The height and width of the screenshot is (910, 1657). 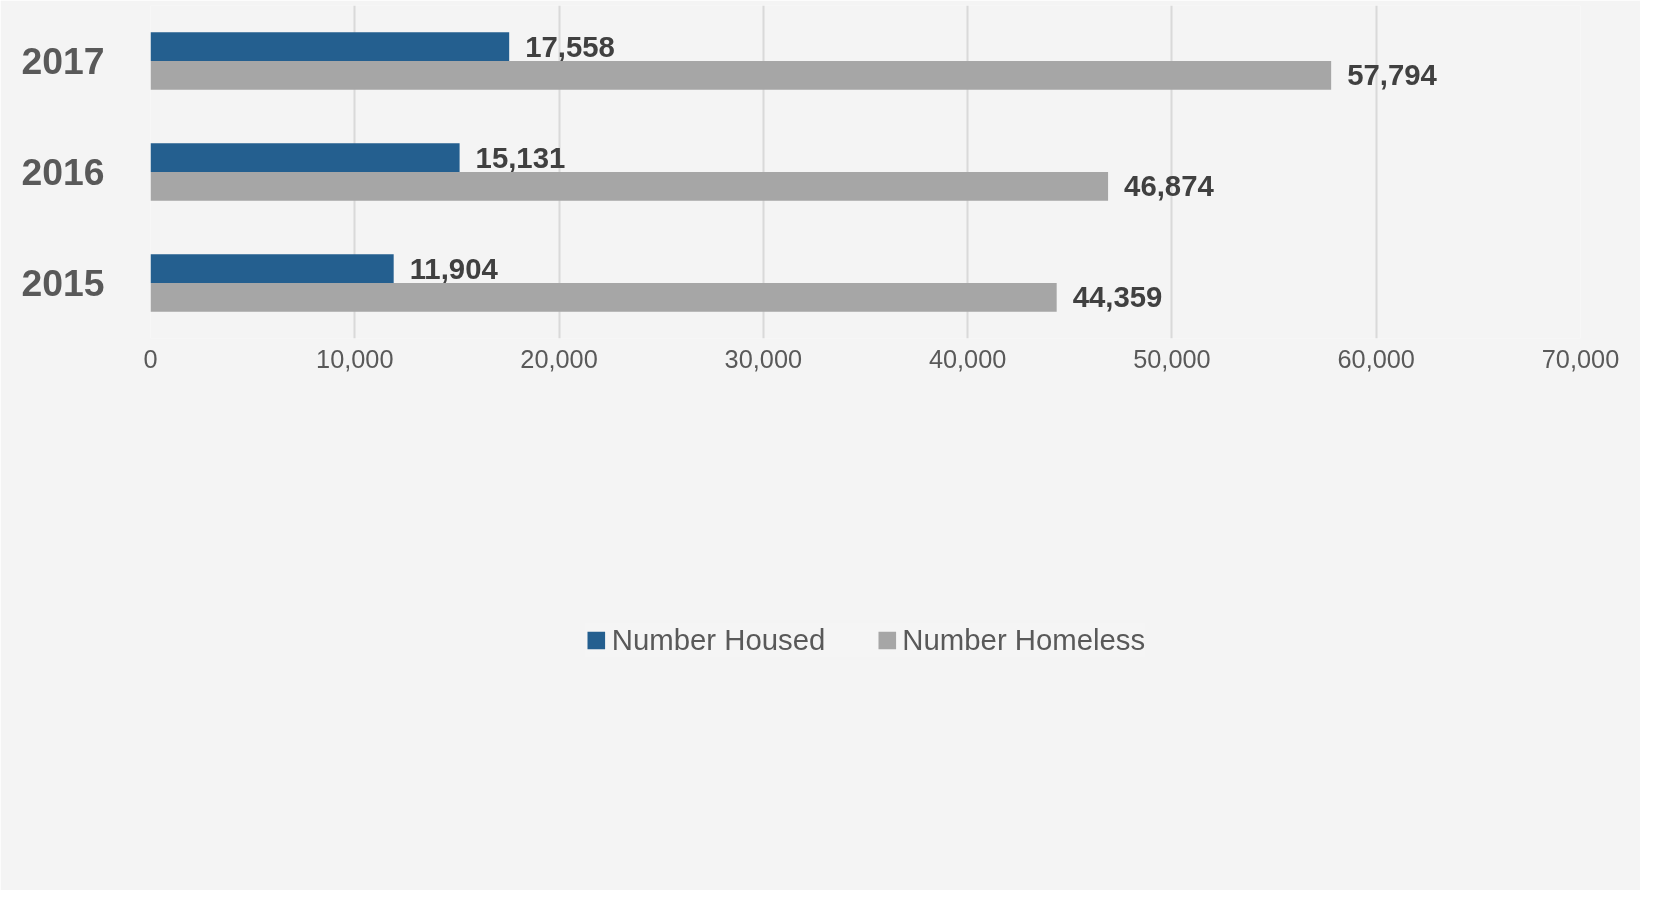 What do you see at coordinates (763, 358) in the screenshot?
I see `x-tick-label: 30,000` at bounding box center [763, 358].